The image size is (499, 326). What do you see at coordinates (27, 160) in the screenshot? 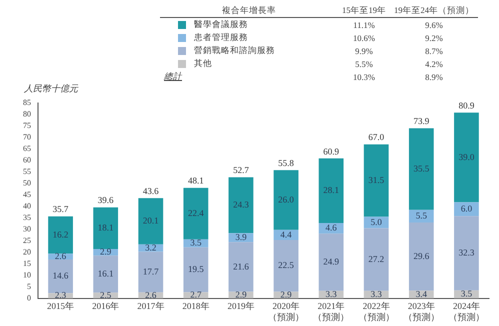
I see `y-tick-label: 60` at bounding box center [27, 160].